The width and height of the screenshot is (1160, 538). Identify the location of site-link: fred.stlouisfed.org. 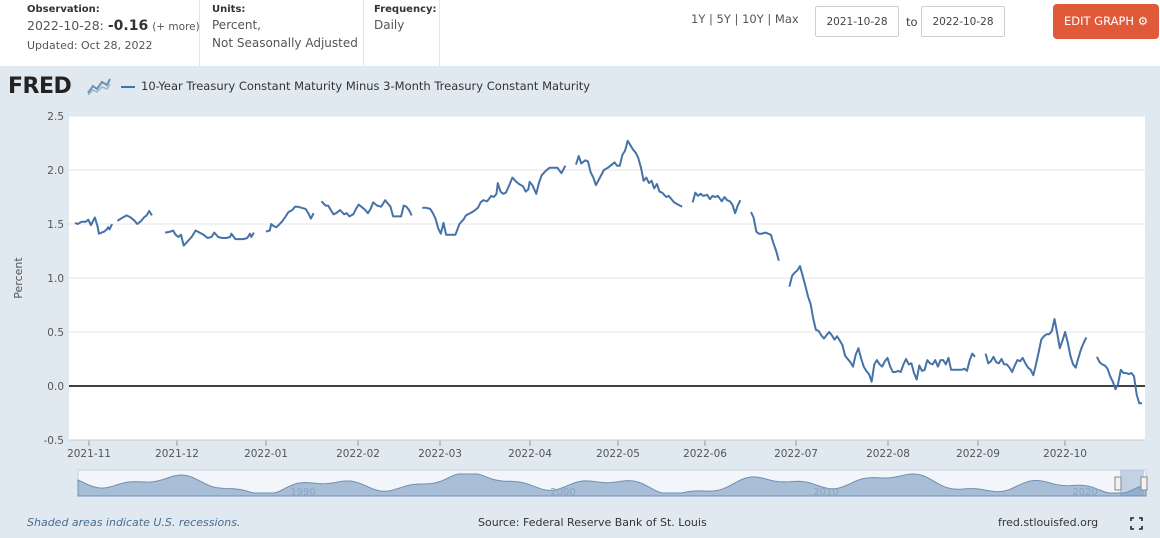
(1048, 522).